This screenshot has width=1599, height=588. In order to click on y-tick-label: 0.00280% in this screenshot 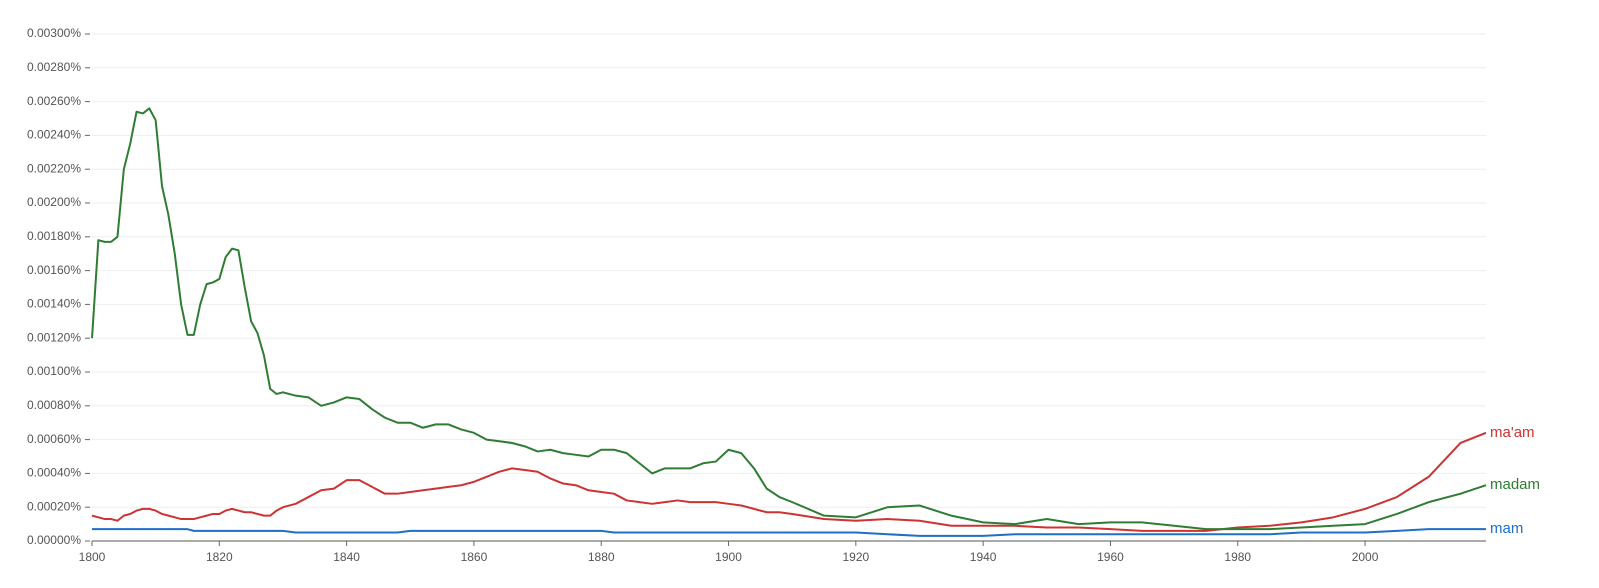, I will do `click(54, 67)`.